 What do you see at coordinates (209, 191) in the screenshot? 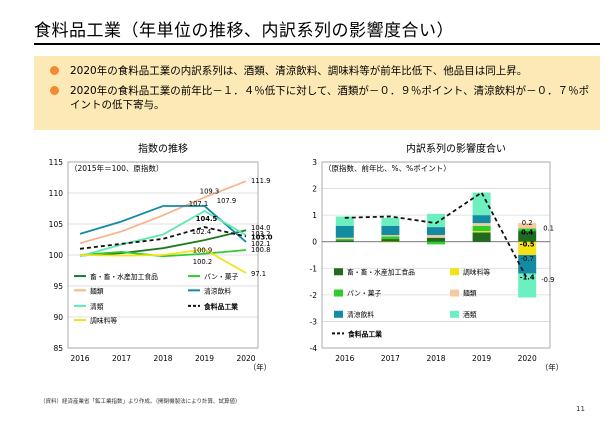
I see `data-label: 109.3` at bounding box center [209, 191].